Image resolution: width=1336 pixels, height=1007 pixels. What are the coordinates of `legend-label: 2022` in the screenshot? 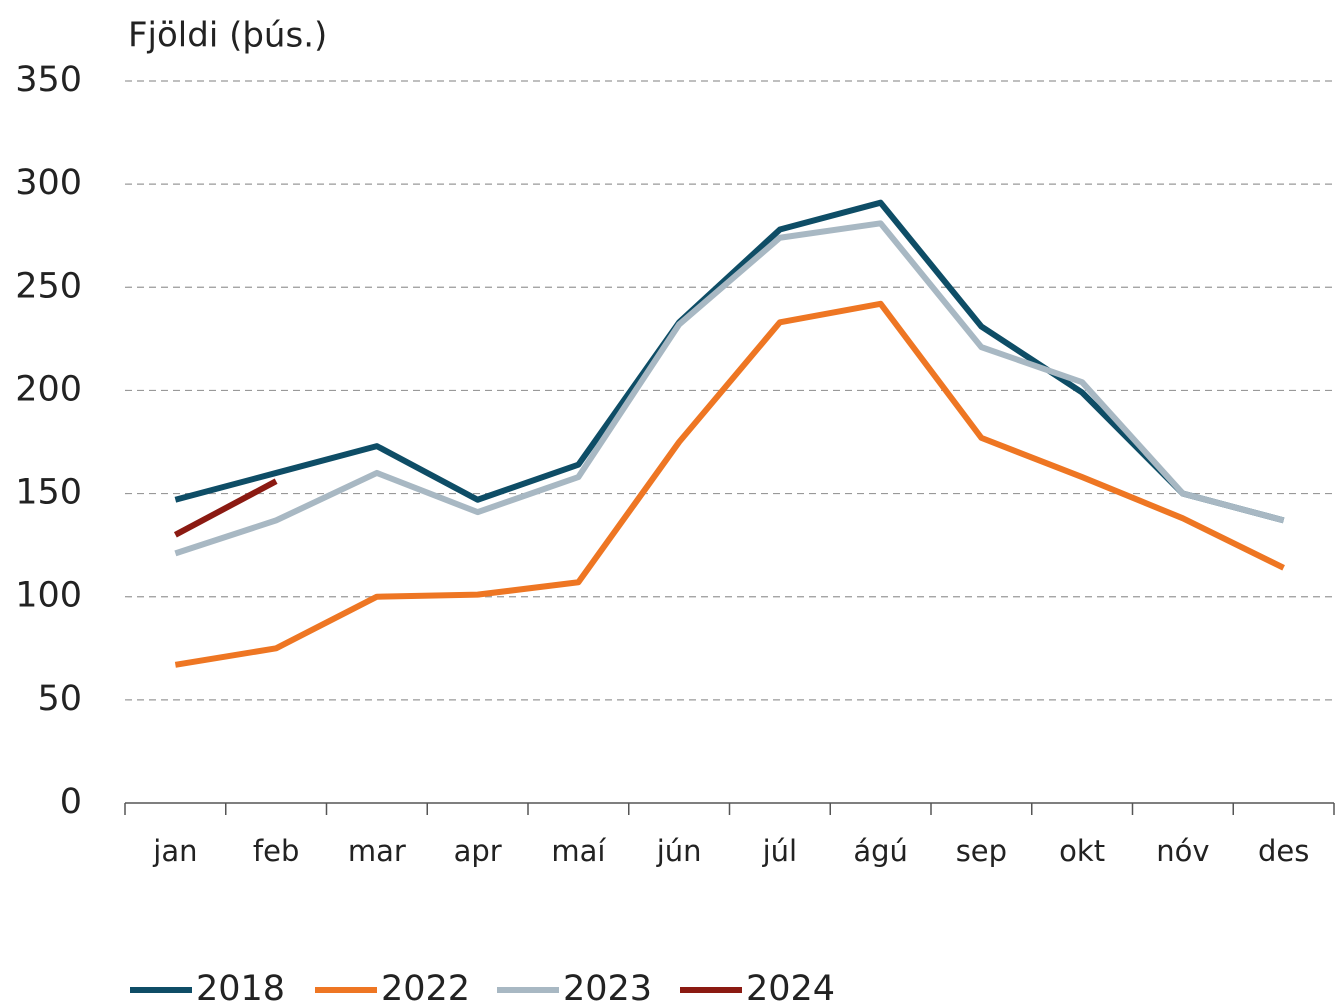 It's located at (425, 988).